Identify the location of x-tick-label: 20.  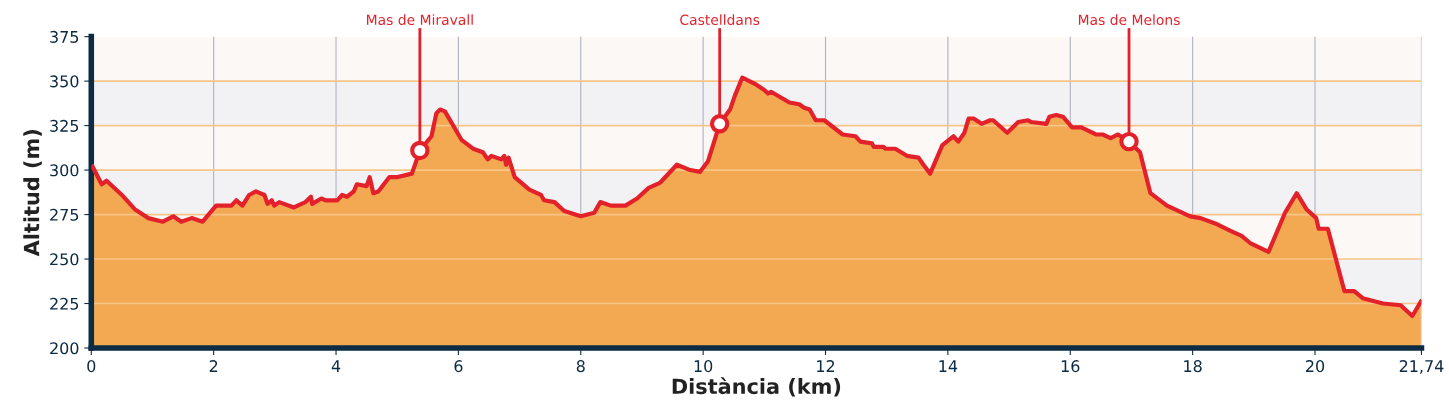
(1315, 366).